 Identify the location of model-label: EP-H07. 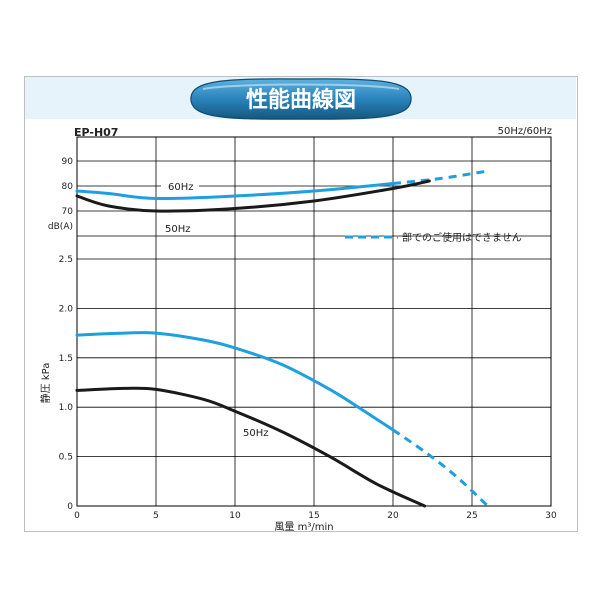
(96, 132).